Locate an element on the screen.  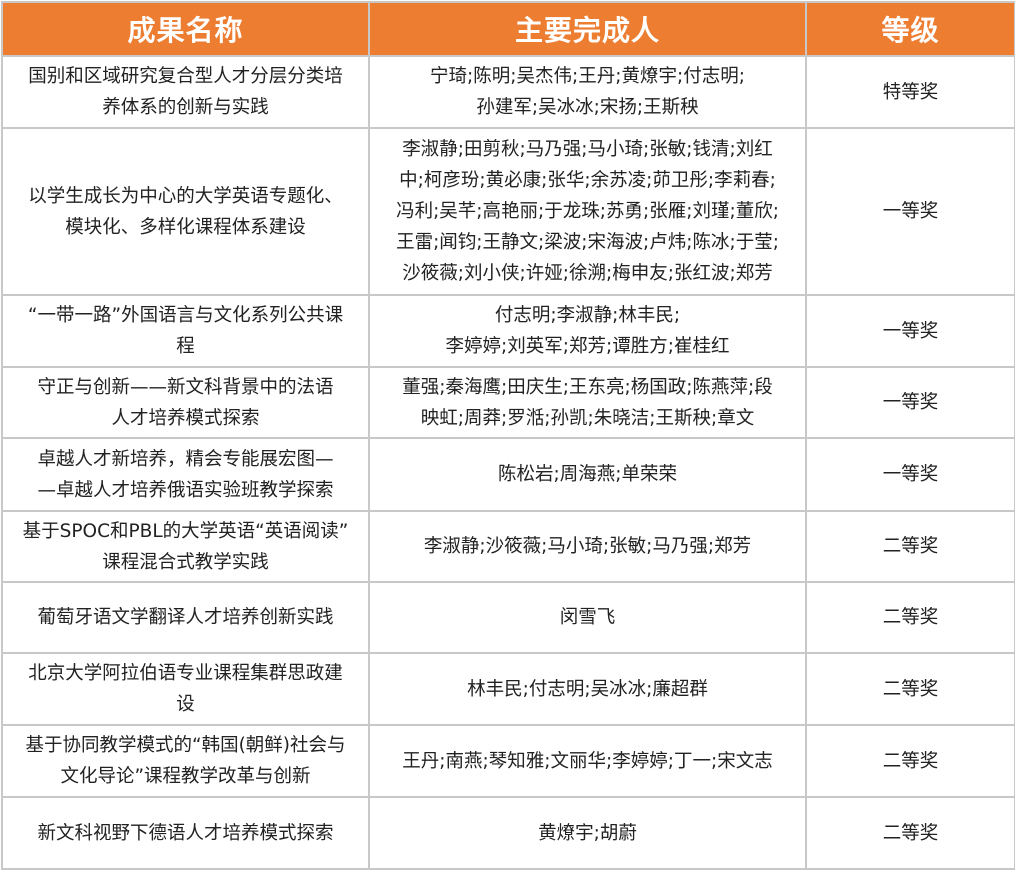
cell-name: 葡萄牙语文学翻译人才培养创新实践 is located at coordinates (185, 617).